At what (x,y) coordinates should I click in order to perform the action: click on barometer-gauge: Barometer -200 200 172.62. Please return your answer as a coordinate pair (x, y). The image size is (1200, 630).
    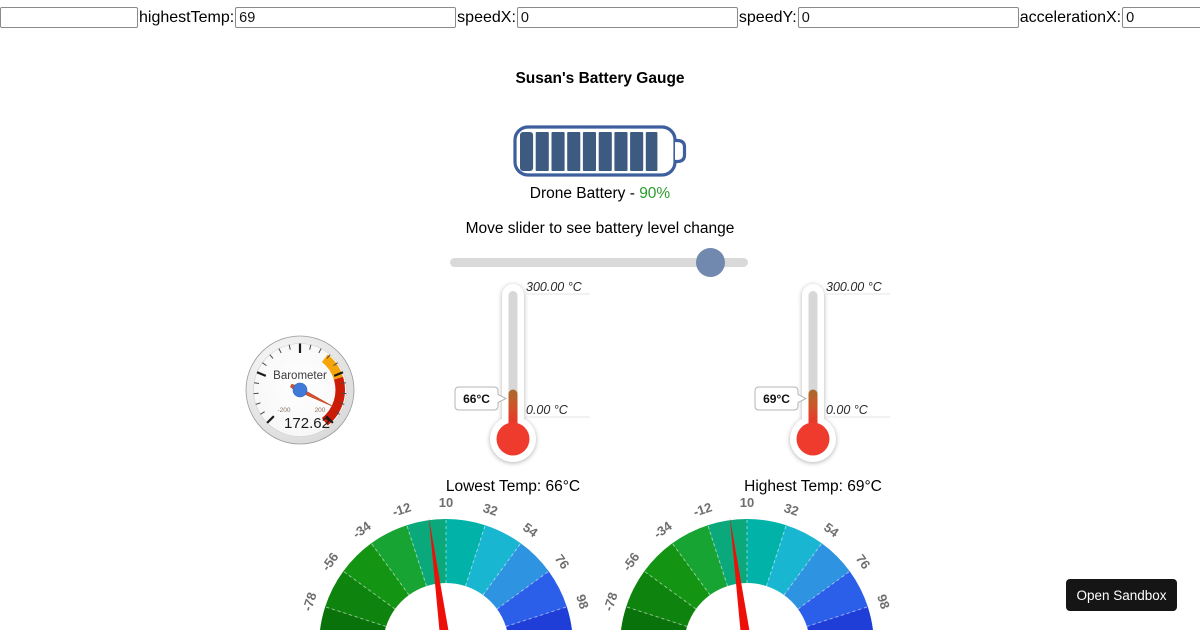
    Looking at the image, I should click on (300, 390).